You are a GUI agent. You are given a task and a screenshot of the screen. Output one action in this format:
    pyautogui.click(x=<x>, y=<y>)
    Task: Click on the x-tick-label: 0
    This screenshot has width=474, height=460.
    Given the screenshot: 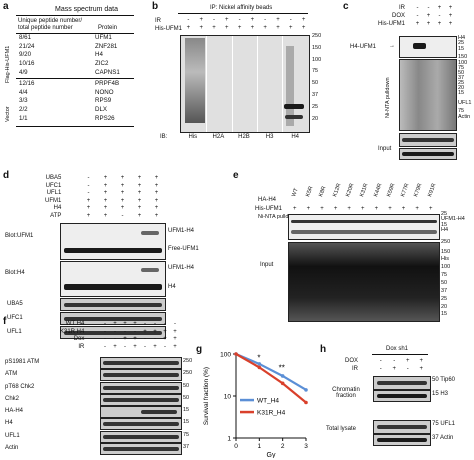 What is the action you would take?
    pyautogui.click(x=236, y=446)
    